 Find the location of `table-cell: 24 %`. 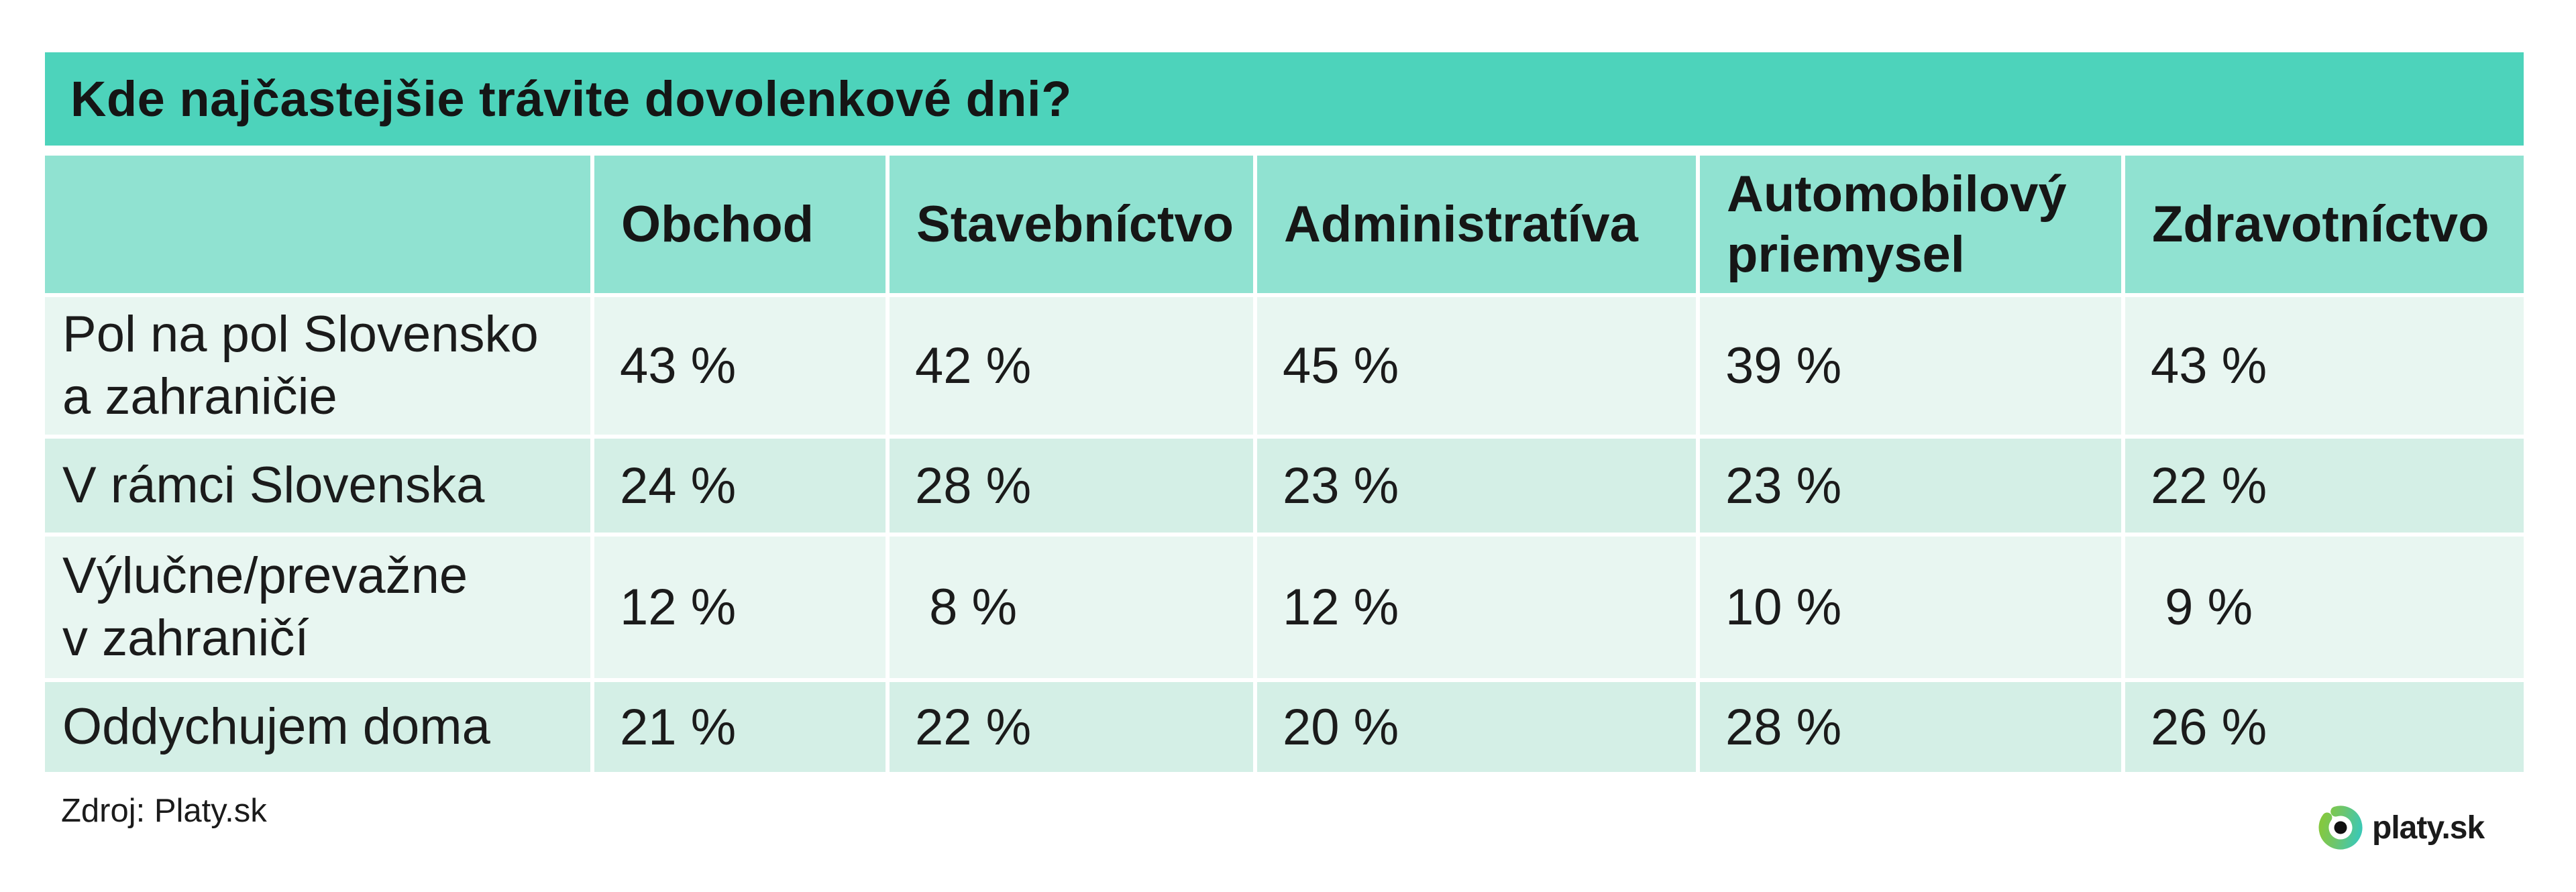

table-cell: 24 % is located at coordinates (739, 486).